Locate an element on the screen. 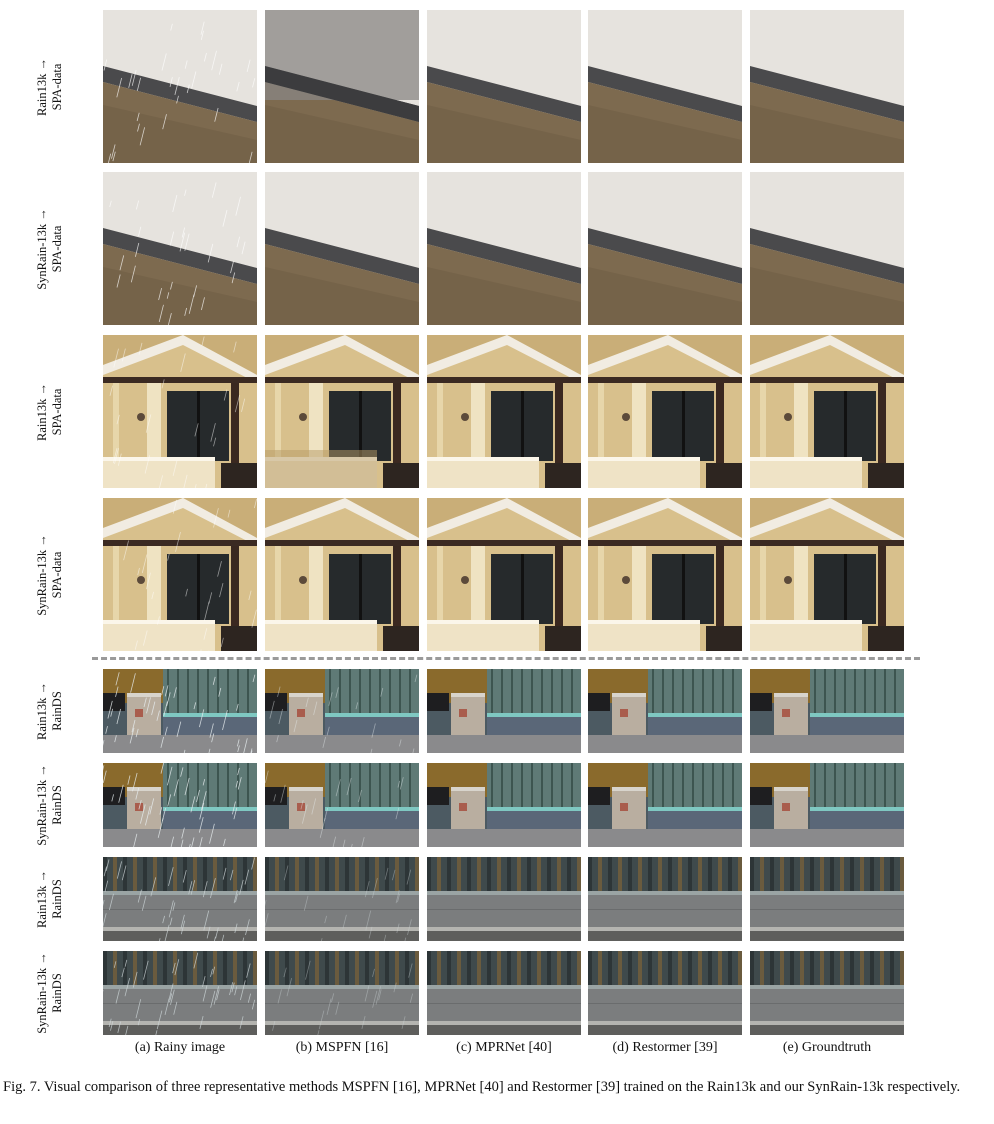 The image size is (994, 1124). column-label: (e) Groundtruth is located at coordinates (827, 1047).